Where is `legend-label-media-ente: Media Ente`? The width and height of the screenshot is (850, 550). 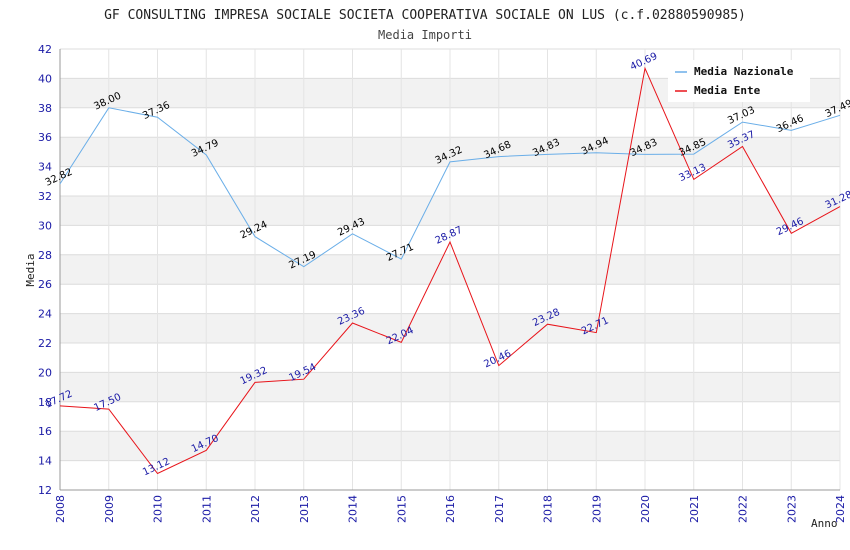
legend-label-media-ente: Media Ente is located at coordinates (727, 90).